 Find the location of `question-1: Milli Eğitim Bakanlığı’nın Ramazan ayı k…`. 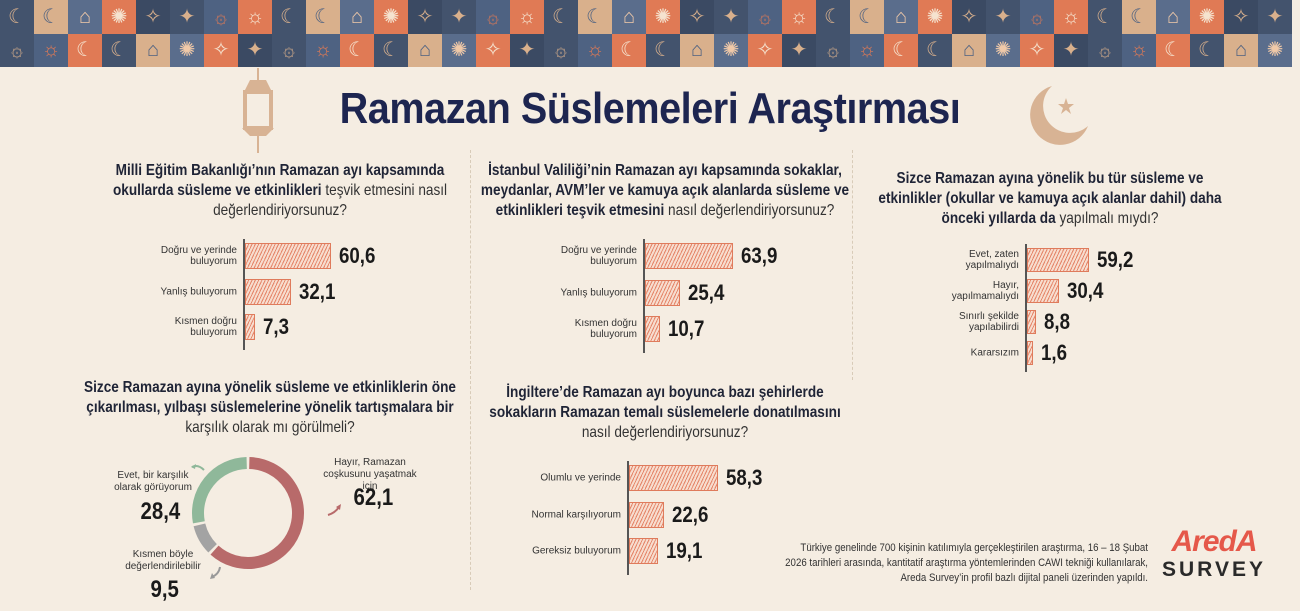

question-1: Milli Eğitim Bakanlığı’nın Ramazan ayı k… is located at coordinates (280, 190).